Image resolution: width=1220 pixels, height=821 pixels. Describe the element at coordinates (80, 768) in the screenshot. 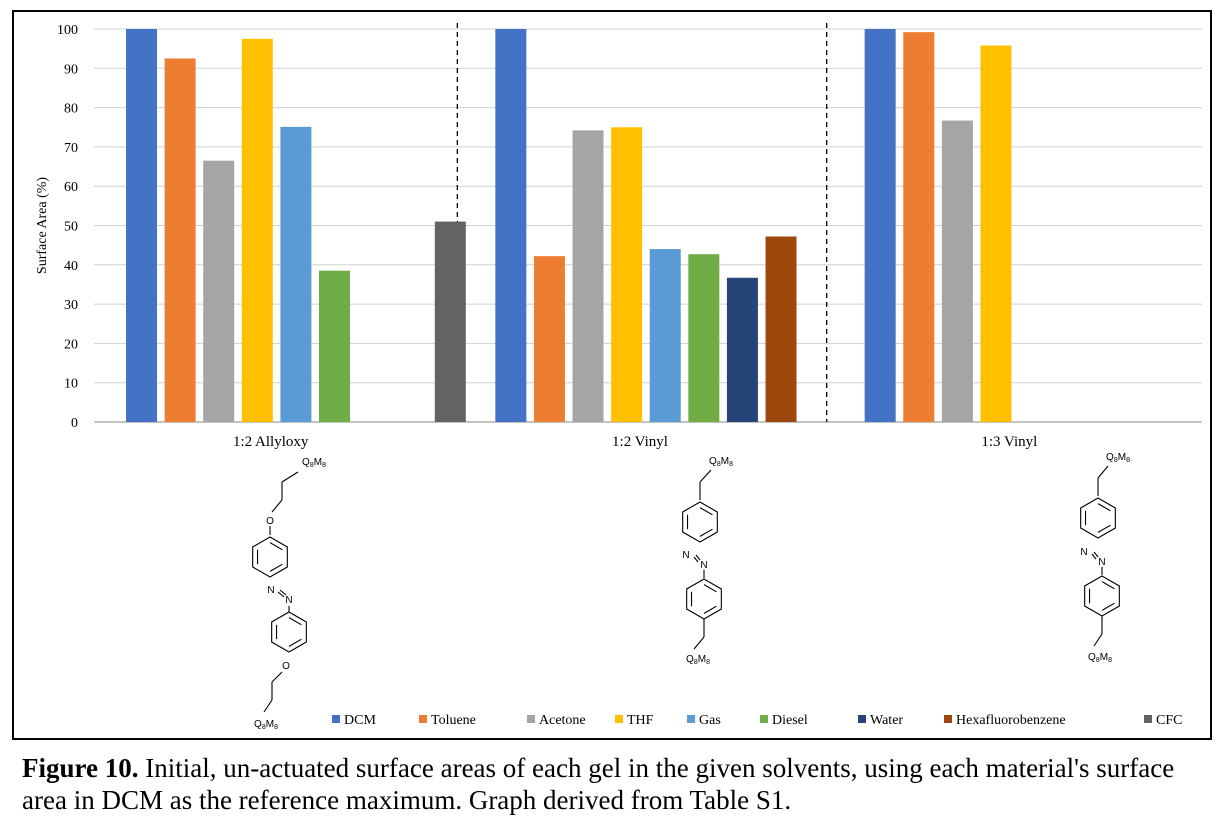

I see `caption-label: Figure 10.` at that location.